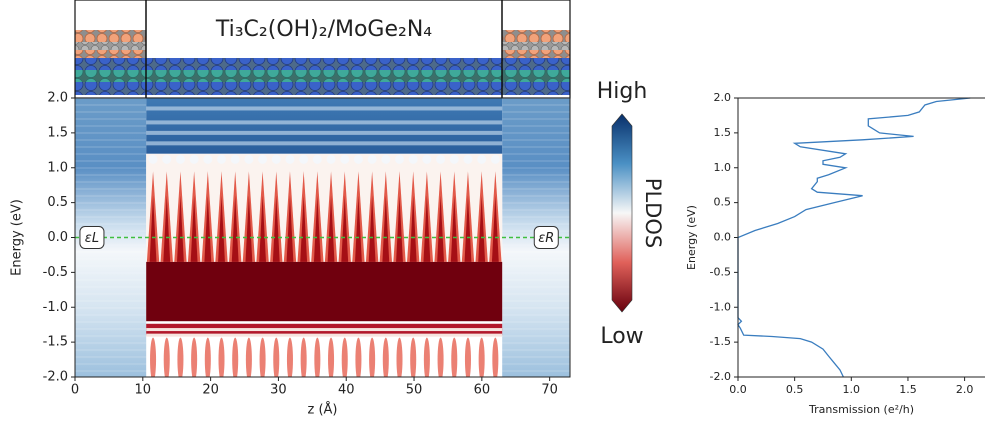  What do you see at coordinates (622, 213) in the screenshot?
I see `colorbar` at bounding box center [622, 213].